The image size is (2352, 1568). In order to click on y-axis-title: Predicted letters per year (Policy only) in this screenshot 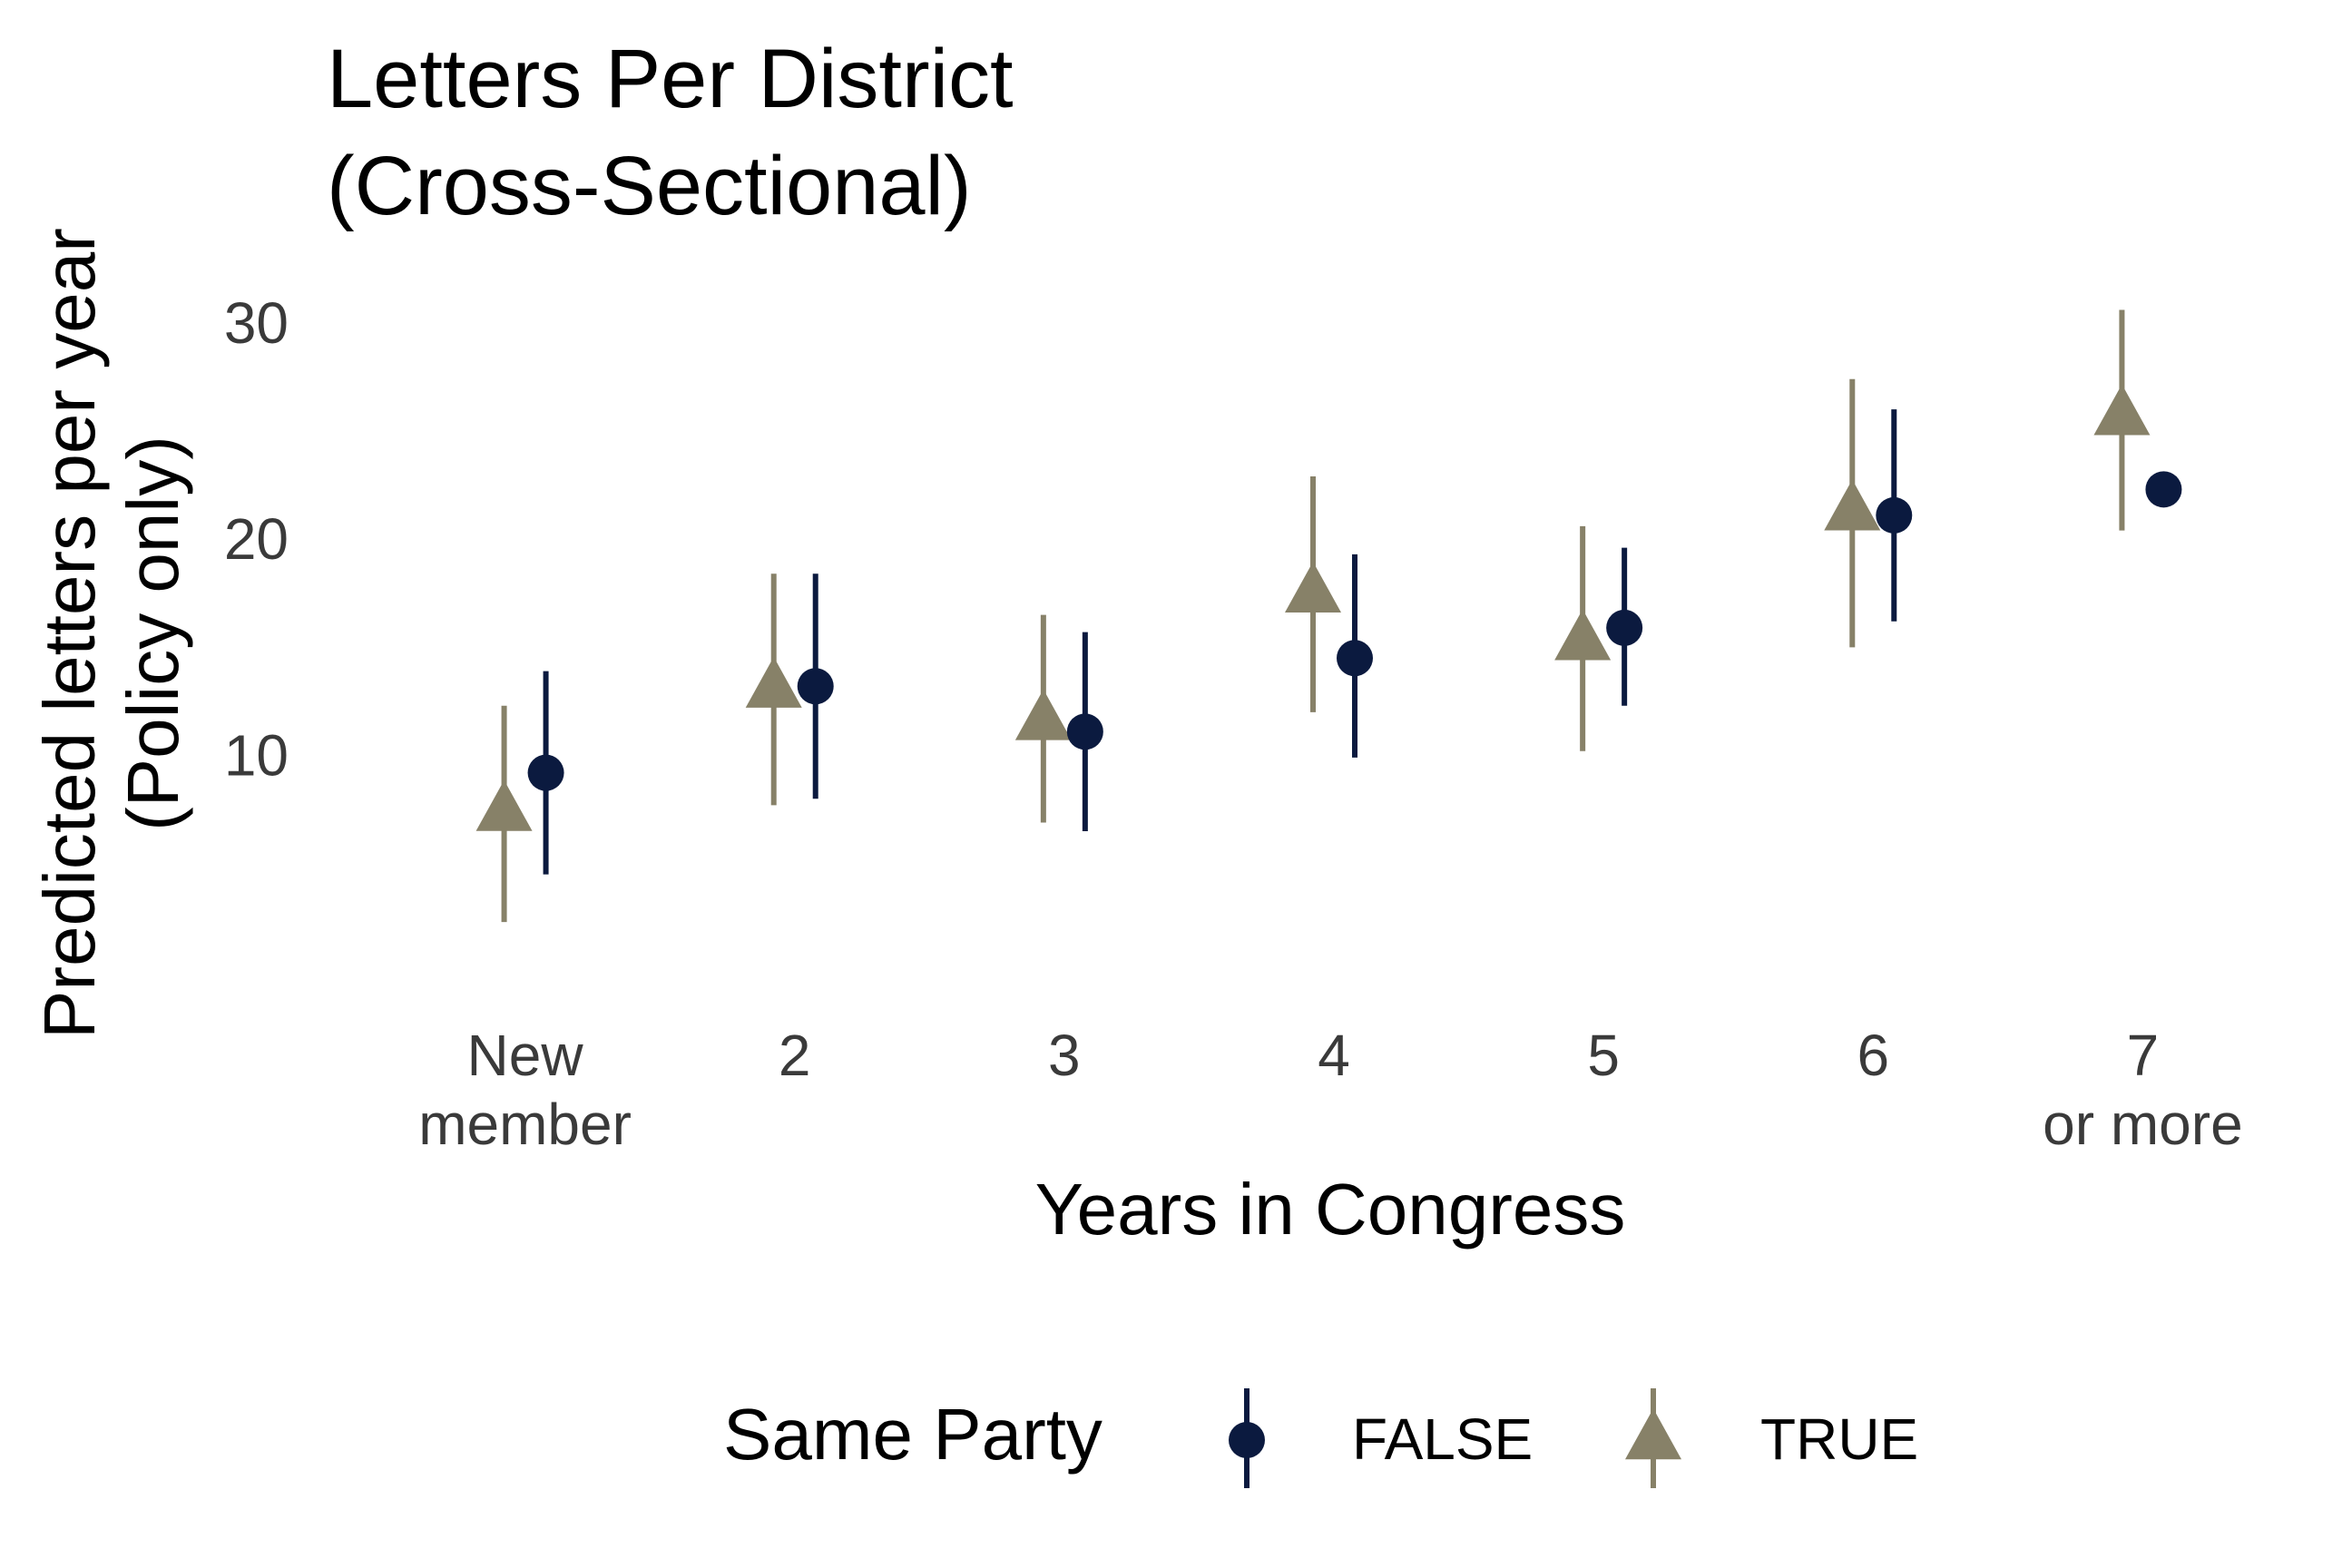, I will do `click(111, 633)`.